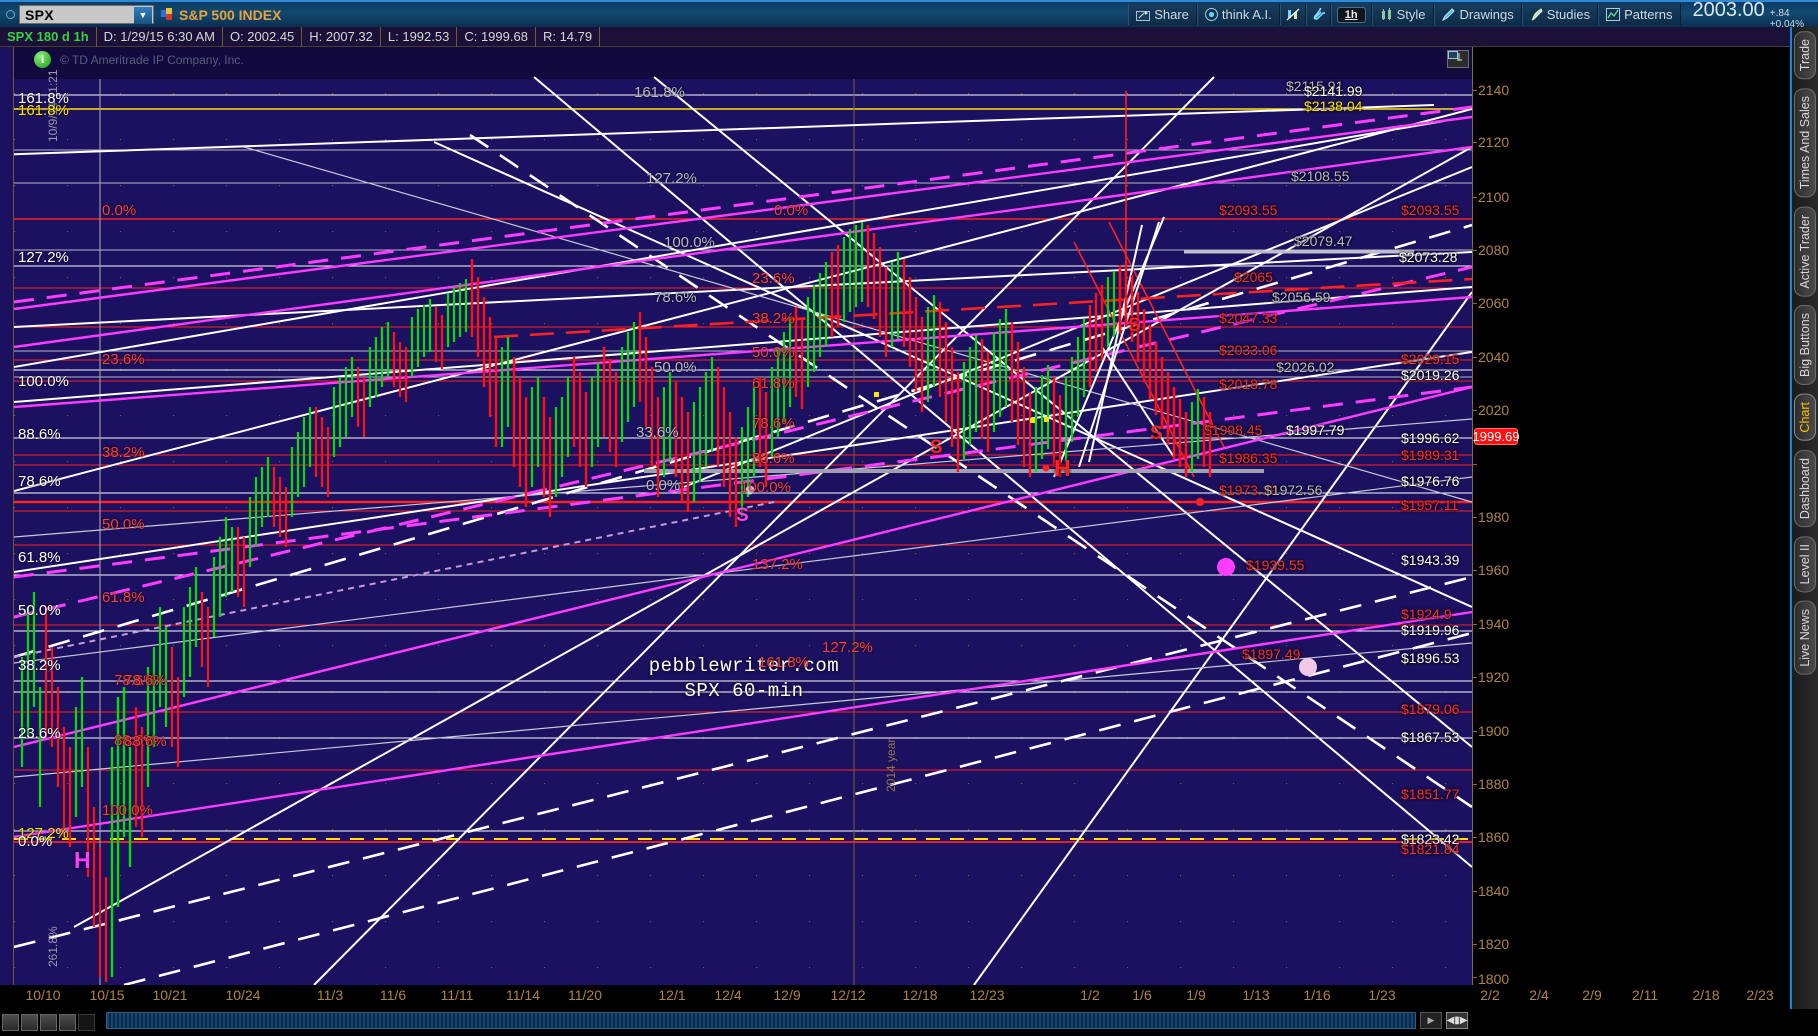 The image size is (1818, 1036). I want to click on share-button: Share, so click(1162, 14).